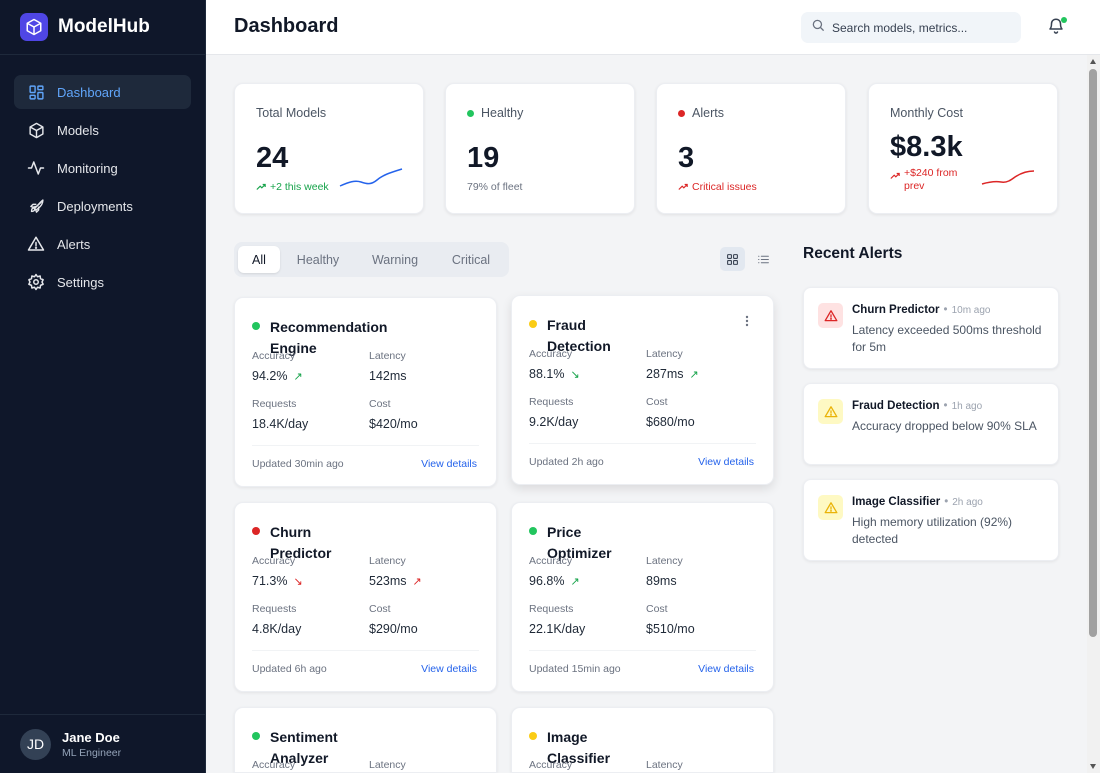  I want to click on list-icon, so click(763, 259).